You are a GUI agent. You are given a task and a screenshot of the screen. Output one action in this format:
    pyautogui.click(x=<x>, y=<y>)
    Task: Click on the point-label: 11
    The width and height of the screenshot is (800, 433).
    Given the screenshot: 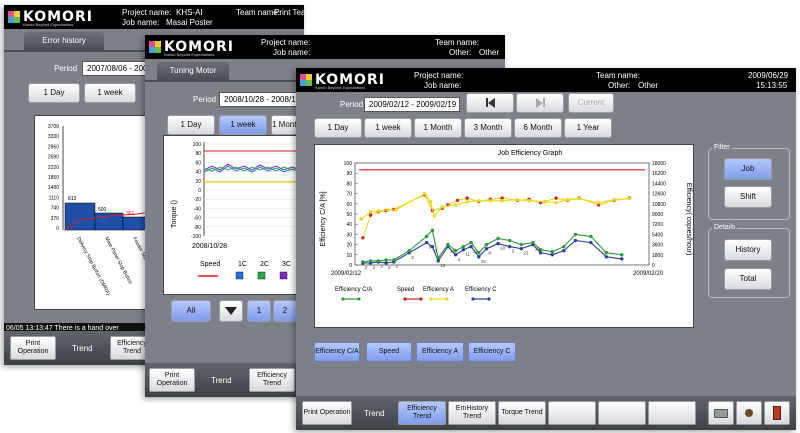 What is the action you would take?
    pyautogui.click(x=452, y=251)
    